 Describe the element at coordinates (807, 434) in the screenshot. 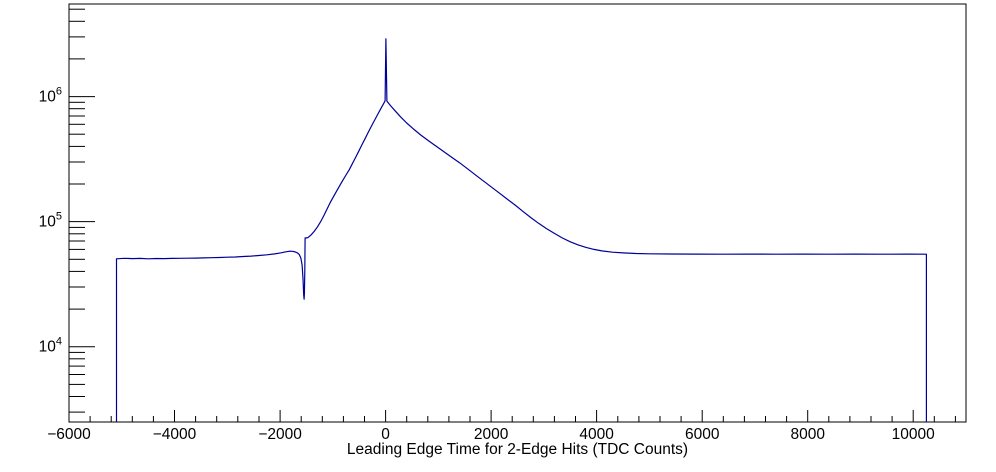

I see `x-axis-tick-label: 8000` at that location.